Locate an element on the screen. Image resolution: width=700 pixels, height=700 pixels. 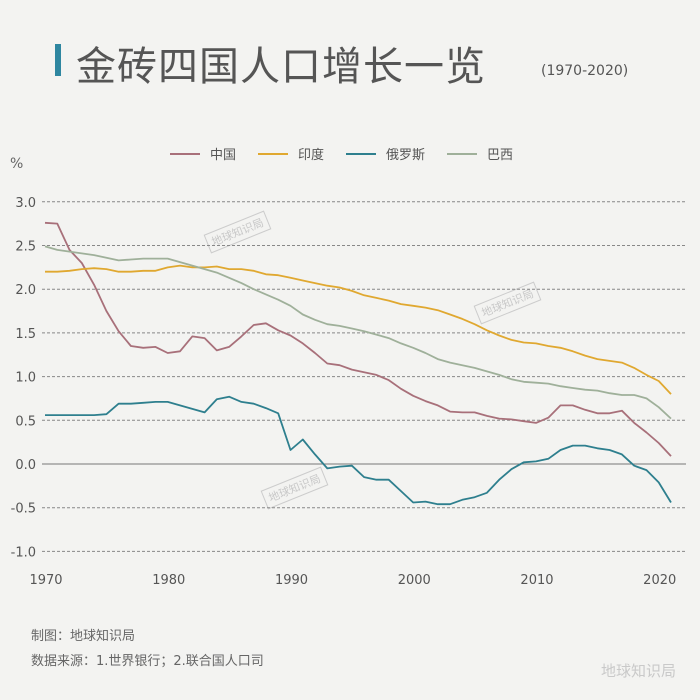
x-tick-label: 1970 is located at coordinates (45, 580).